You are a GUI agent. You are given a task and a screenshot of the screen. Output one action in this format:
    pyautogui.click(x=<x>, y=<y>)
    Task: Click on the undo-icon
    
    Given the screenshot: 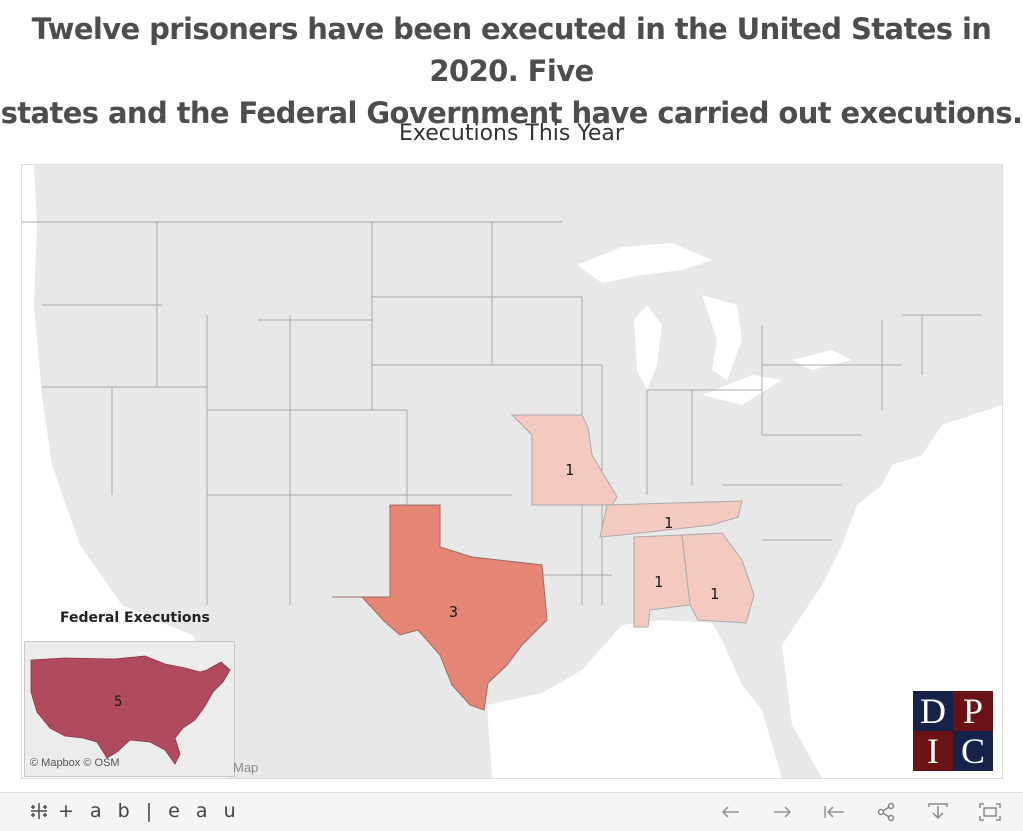 What is the action you would take?
    pyautogui.click(x=730, y=812)
    